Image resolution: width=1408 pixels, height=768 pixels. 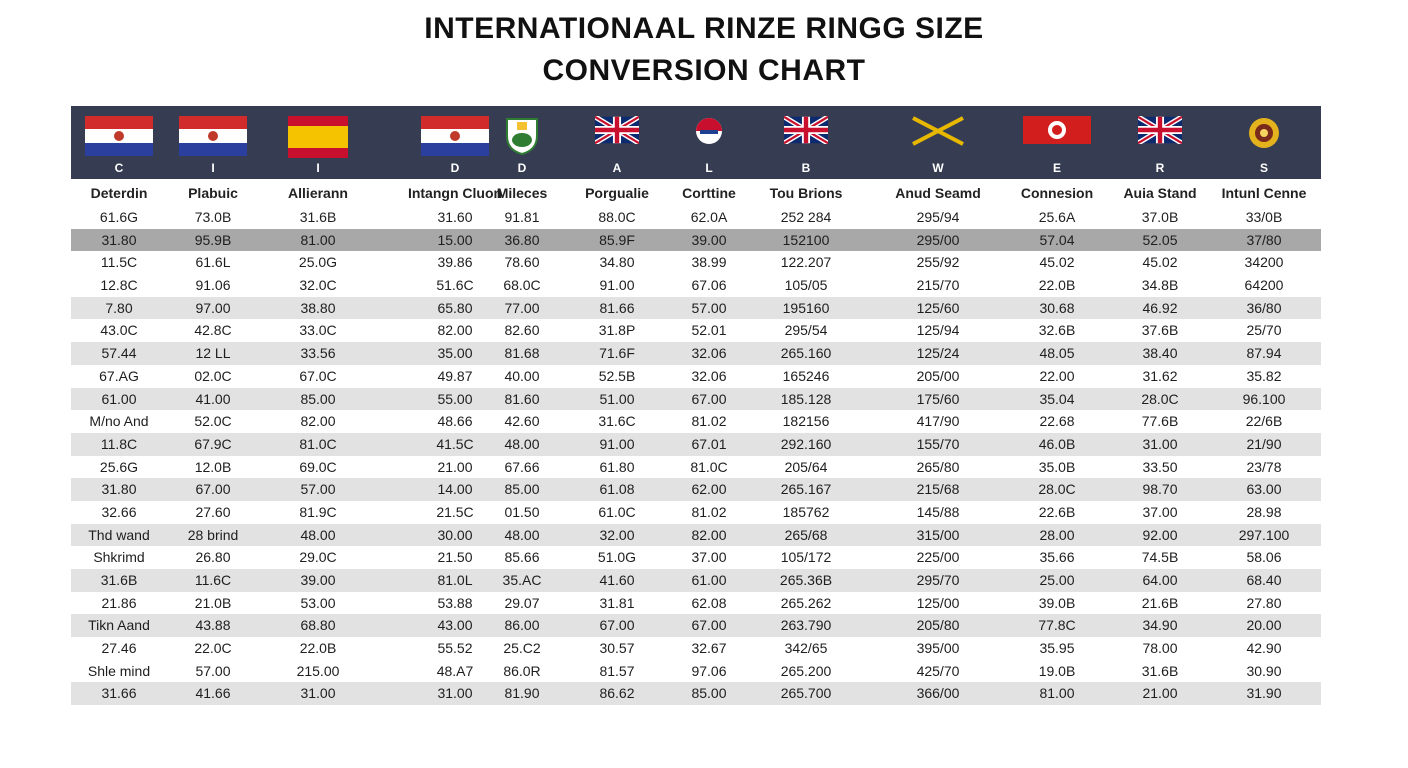 What do you see at coordinates (318, 466) in the screenshot?
I see `table-cell: 69.0C` at bounding box center [318, 466].